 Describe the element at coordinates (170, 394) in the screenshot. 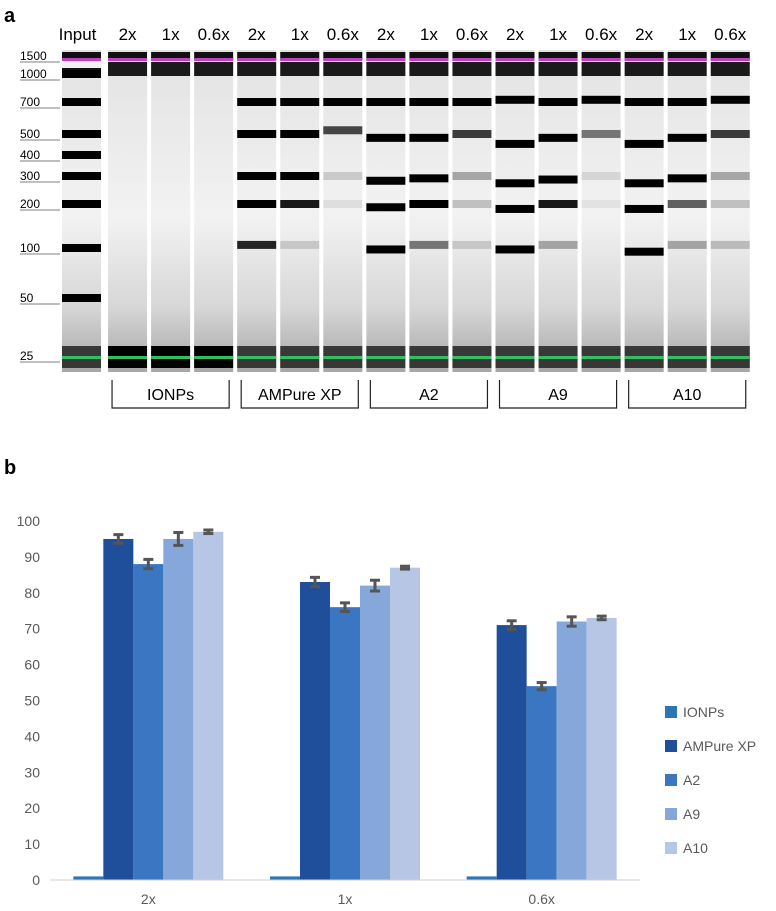

I see `group-bracket` at that location.